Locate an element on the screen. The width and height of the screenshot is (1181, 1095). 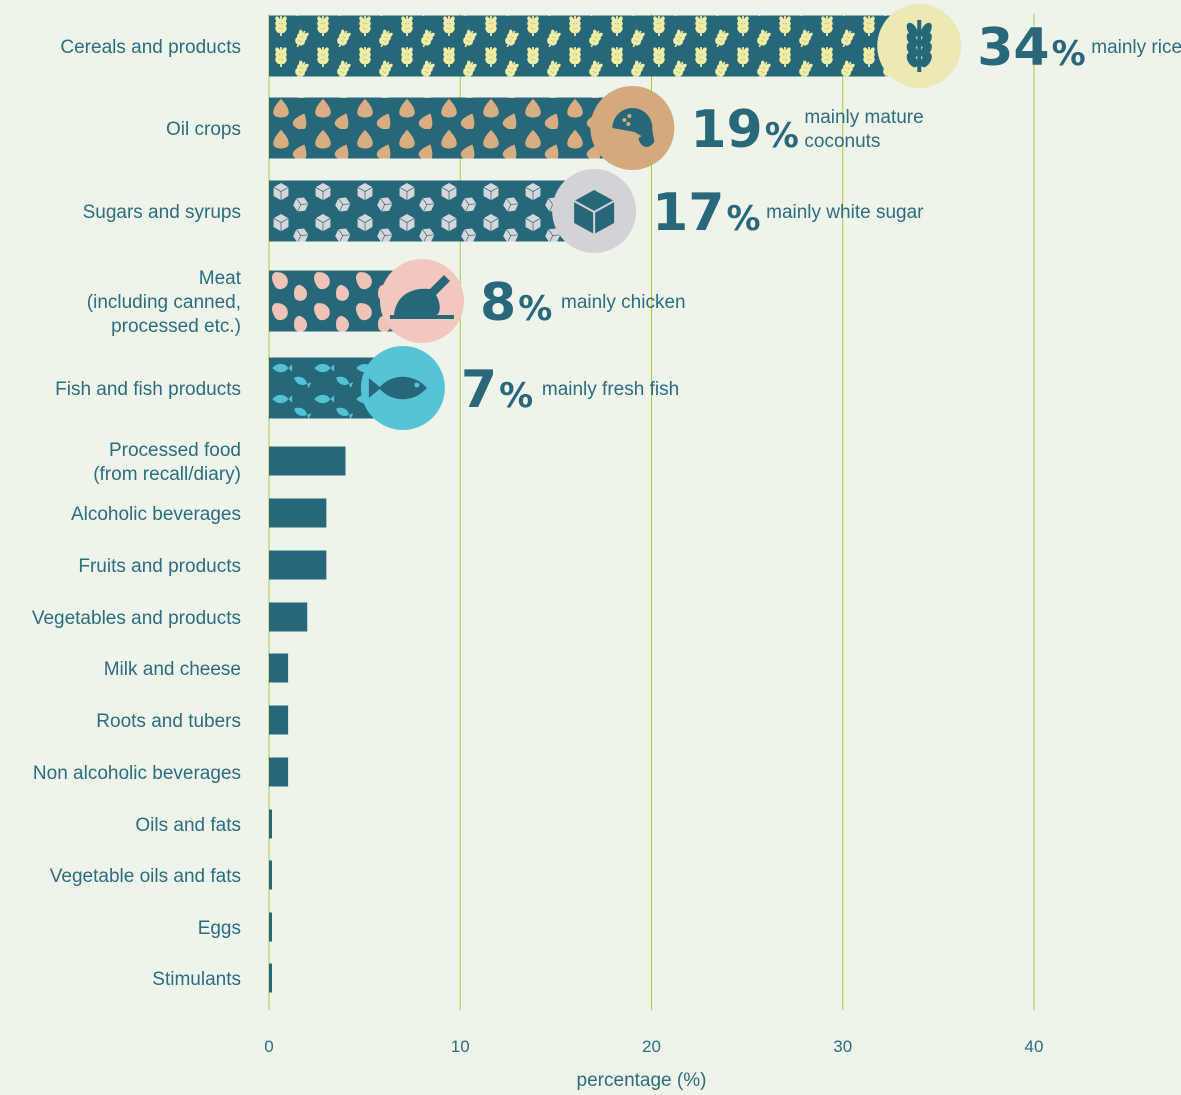
tick-label: 10 is located at coordinates (460, 1046).